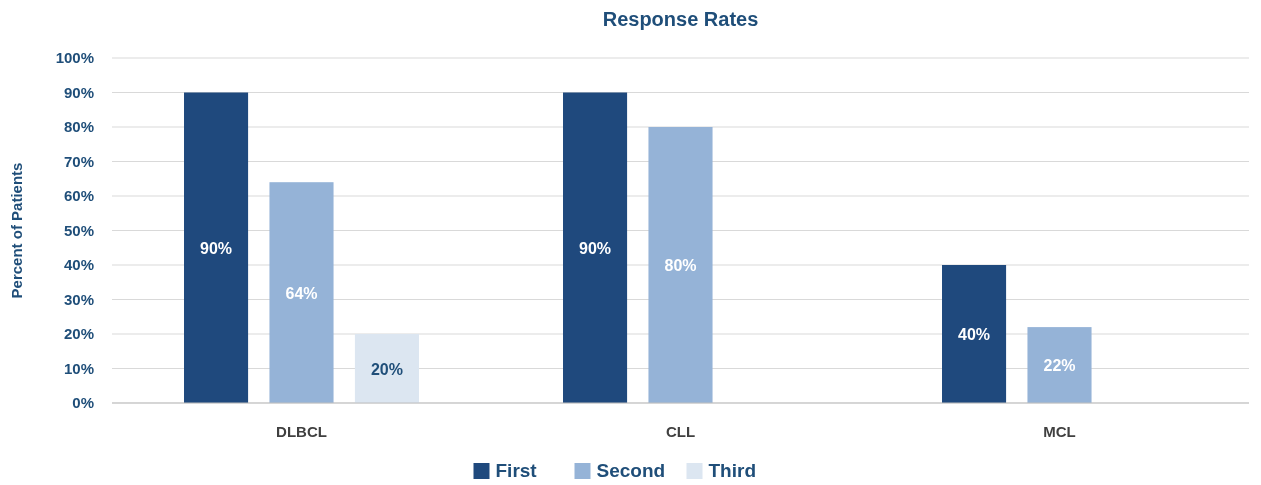 The width and height of the screenshot is (1261, 485). I want to click on text: 64%, so click(301, 293).